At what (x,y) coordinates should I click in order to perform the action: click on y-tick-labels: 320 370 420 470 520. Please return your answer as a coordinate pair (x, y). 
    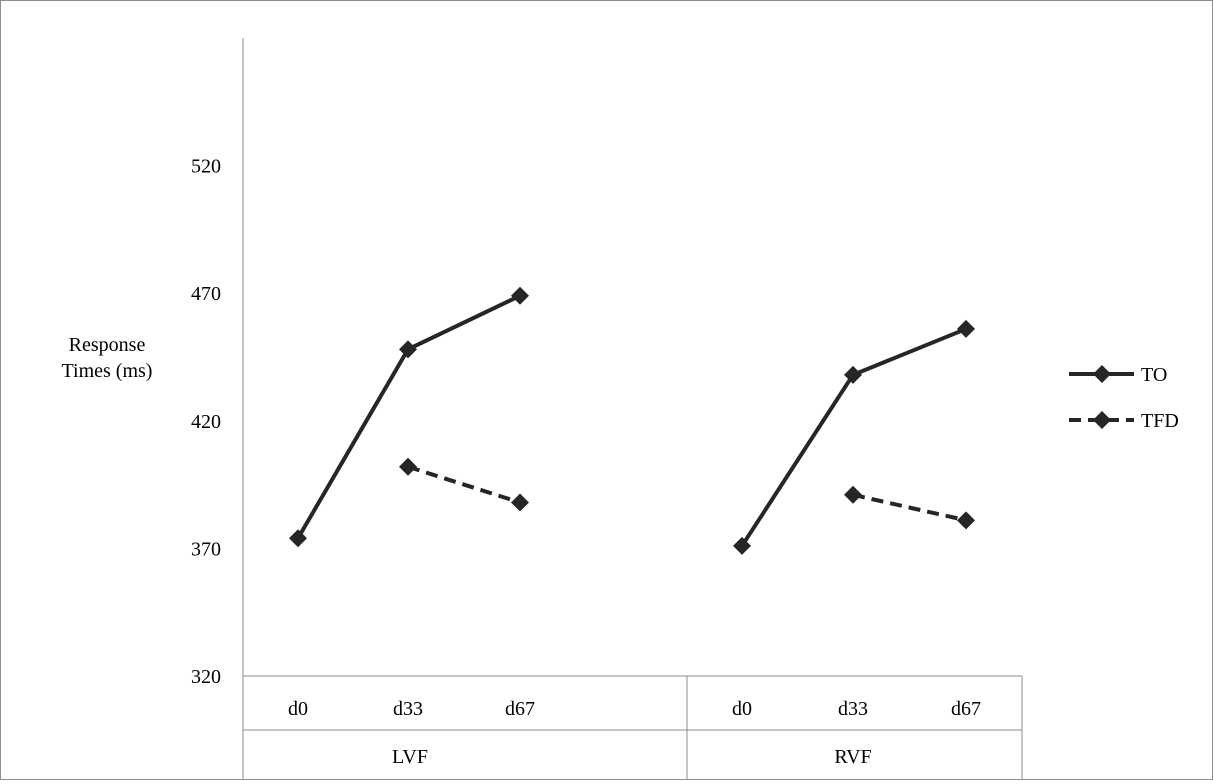
    Looking at the image, I should click on (206, 422).